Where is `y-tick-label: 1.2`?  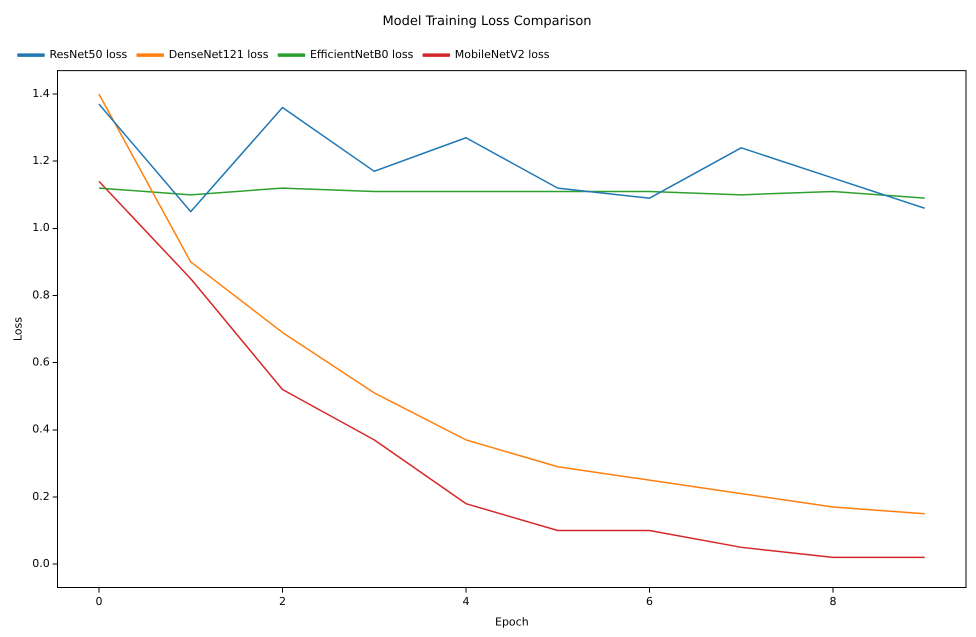 y-tick-label: 1.2 is located at coordinates (41, 161).